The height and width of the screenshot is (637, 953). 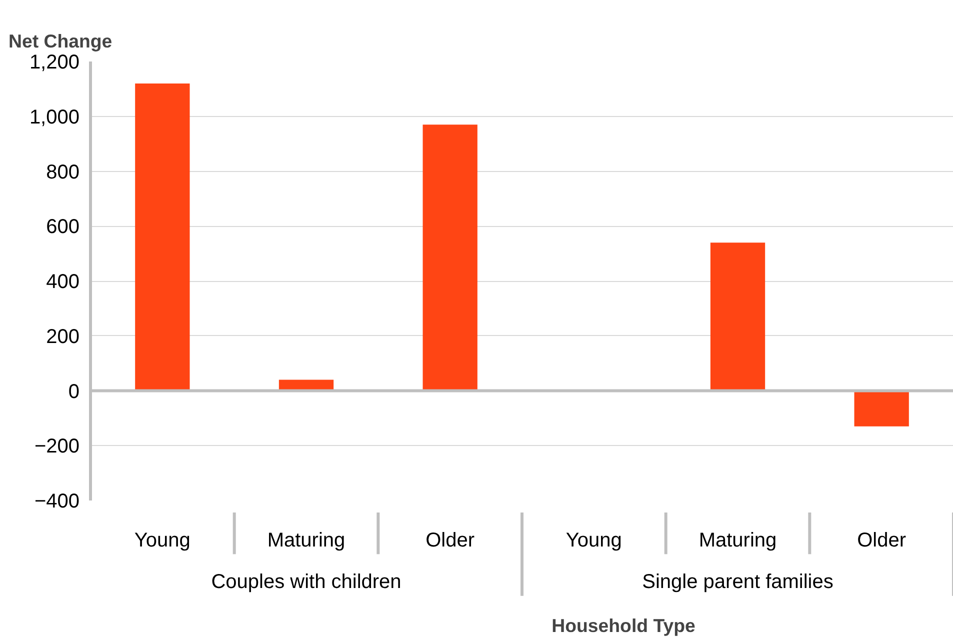 What do you see at coordinates (306, 581) in the screenshot?
I see `text: Couples with children` at bounding box center [306, 581].